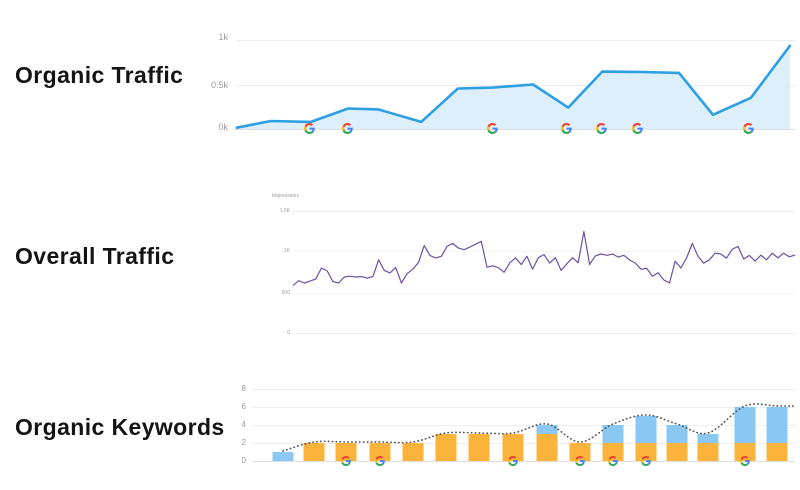 The width and height of the screenshot is (800, 490). What do you see at coordinates (120, 427) in the screenshot?
I see `section-title-organic-keywords: Organic Keywords` at bounding box center [120, 427].